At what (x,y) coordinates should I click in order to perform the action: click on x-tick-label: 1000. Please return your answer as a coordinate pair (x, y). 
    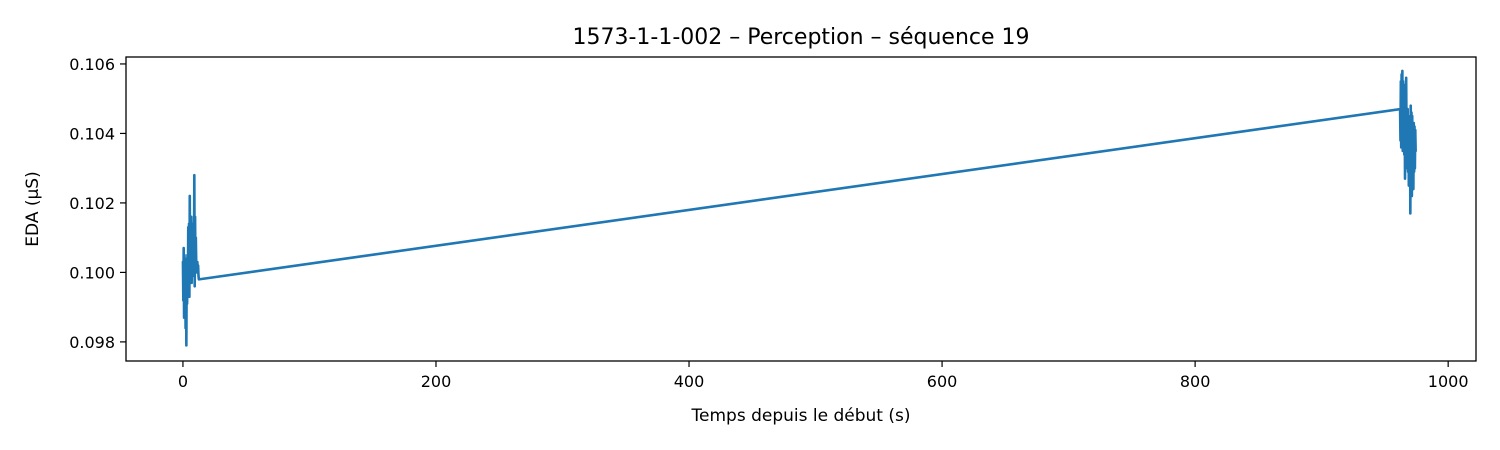
    Looking at the image, I should click on (1448, 381).